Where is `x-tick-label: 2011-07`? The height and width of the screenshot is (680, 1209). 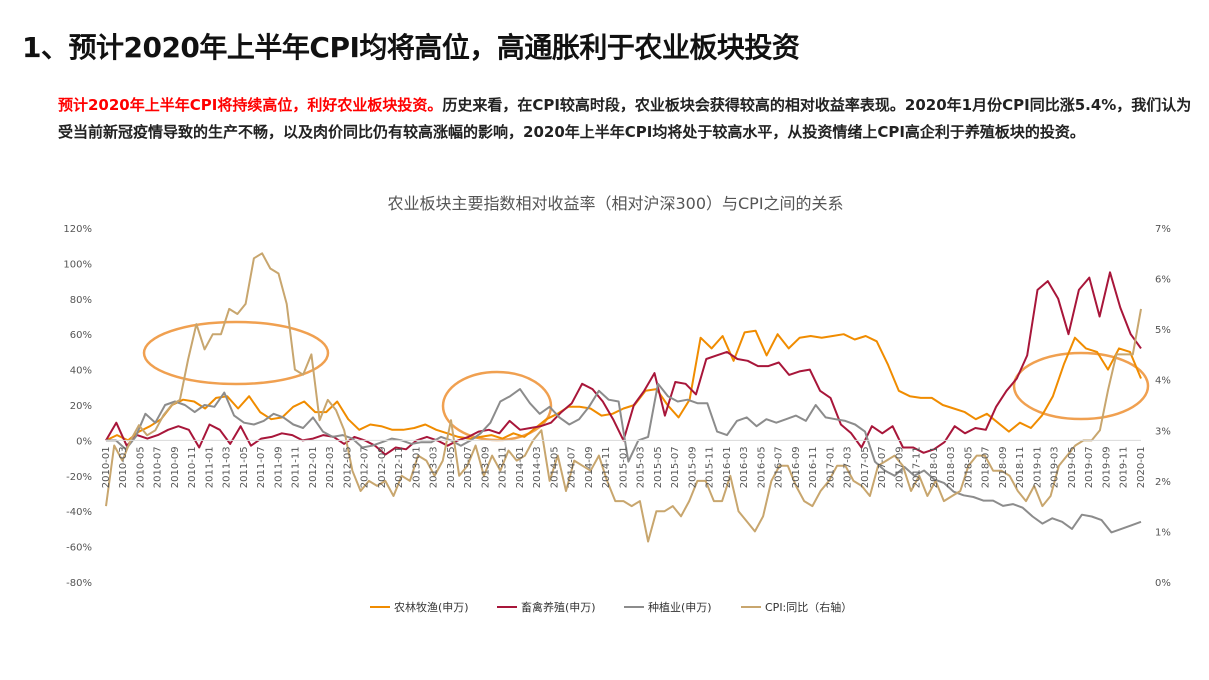 x-tick-label: 2011-07 is located at coordinates (261, 467).